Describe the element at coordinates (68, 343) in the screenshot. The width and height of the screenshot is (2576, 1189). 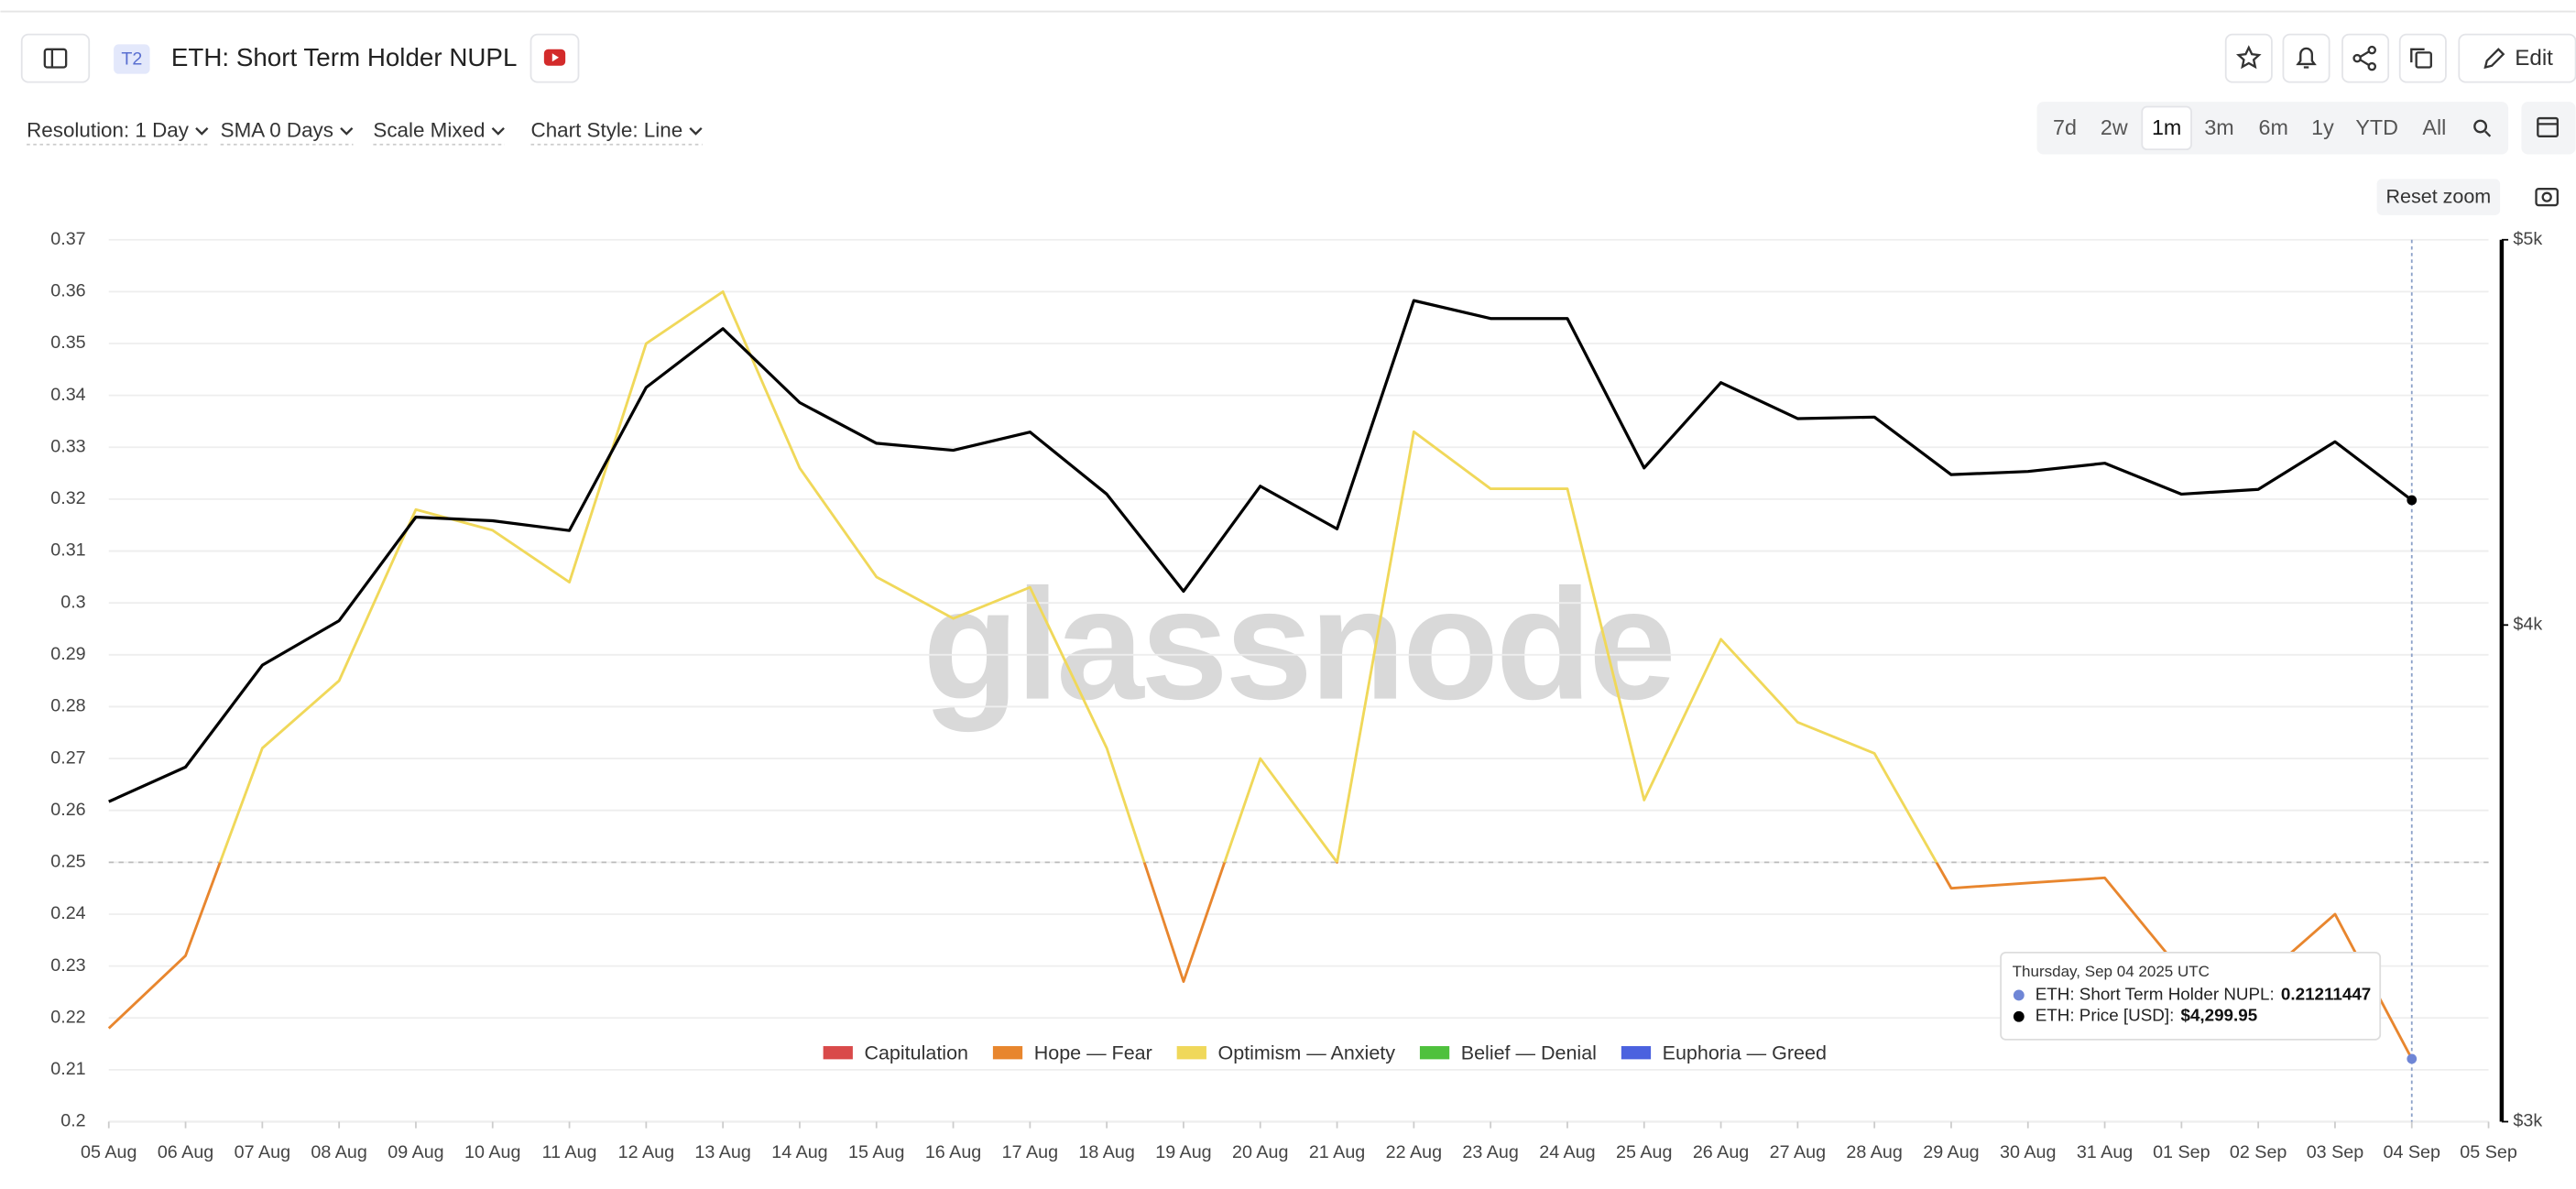
I see `y-tick-label: 0.35` at that location.